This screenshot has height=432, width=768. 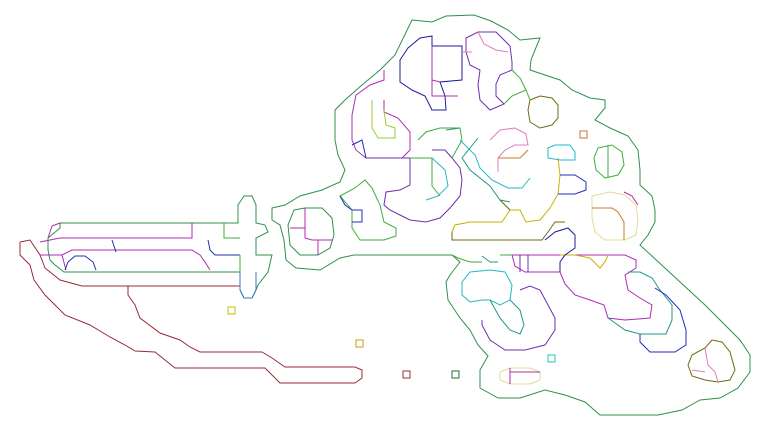 I want to click on far-east-inner-line, so click(x=705, y=365).